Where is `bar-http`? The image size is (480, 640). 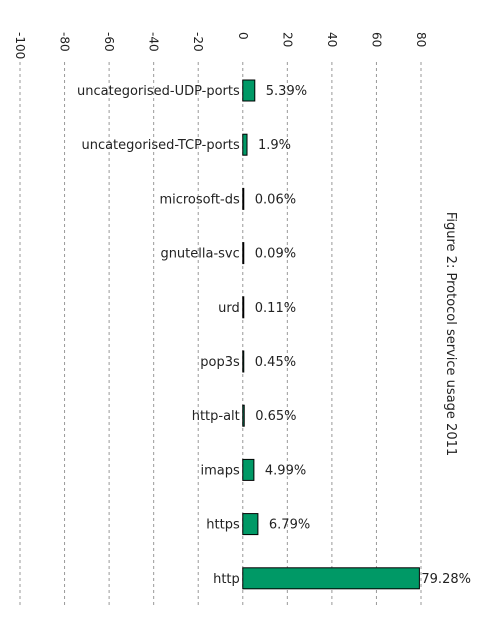
bar-http is located at coordinates (331, 578).